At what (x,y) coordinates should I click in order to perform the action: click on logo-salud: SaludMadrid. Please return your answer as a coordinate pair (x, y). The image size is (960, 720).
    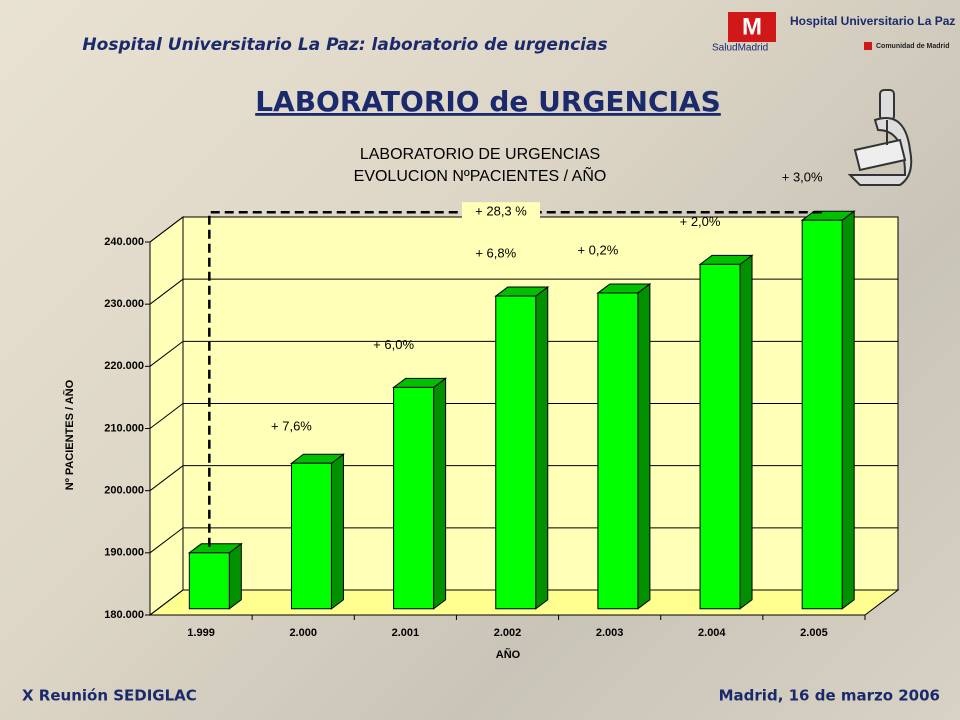
    Looking at the image, I should click on (740, 48).